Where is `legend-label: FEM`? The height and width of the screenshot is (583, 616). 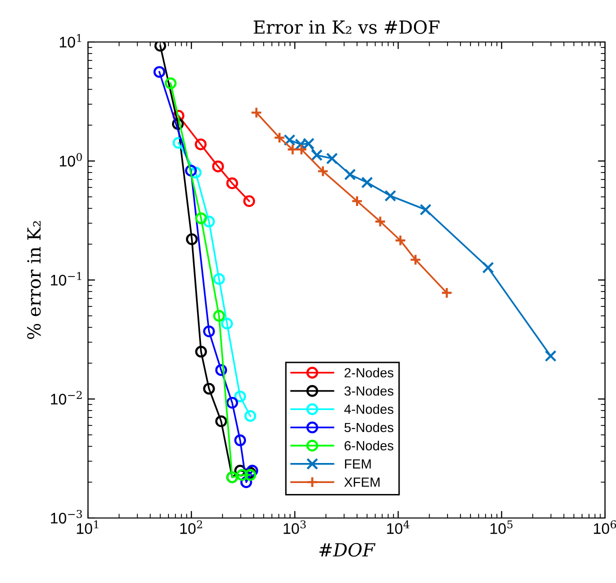
legend-label: FEM is located at coordinates (358, 463).